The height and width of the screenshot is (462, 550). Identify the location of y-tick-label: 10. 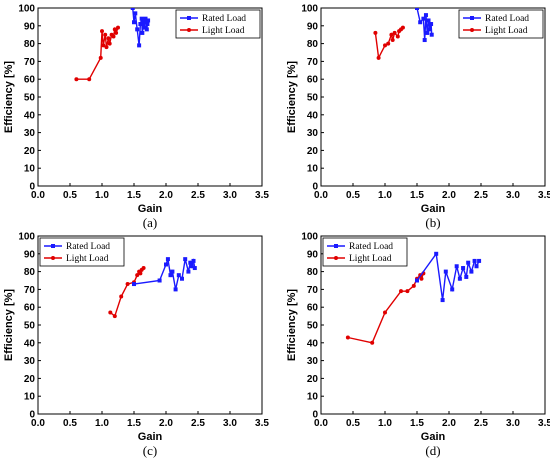
(313, 397).